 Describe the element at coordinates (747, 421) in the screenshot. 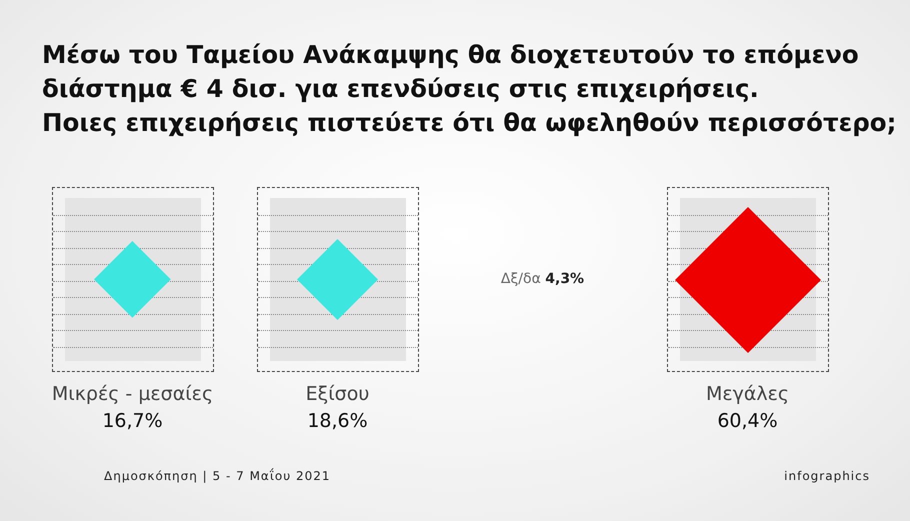

I see `data-label: 60,4%` at that location.